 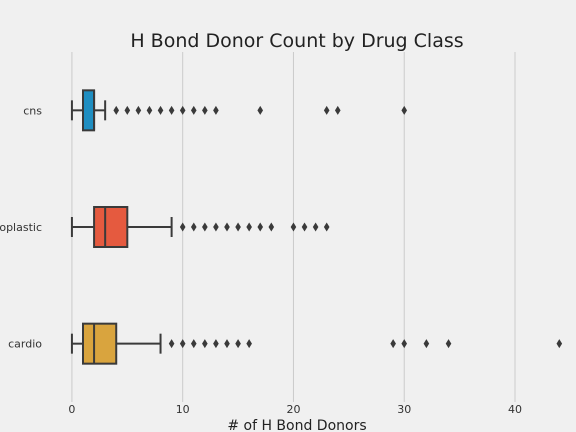 What do you see at coordinates (25, 344) in the screenshot?
I see `y-tick-label: cardio` at bounding box center [25, 344].